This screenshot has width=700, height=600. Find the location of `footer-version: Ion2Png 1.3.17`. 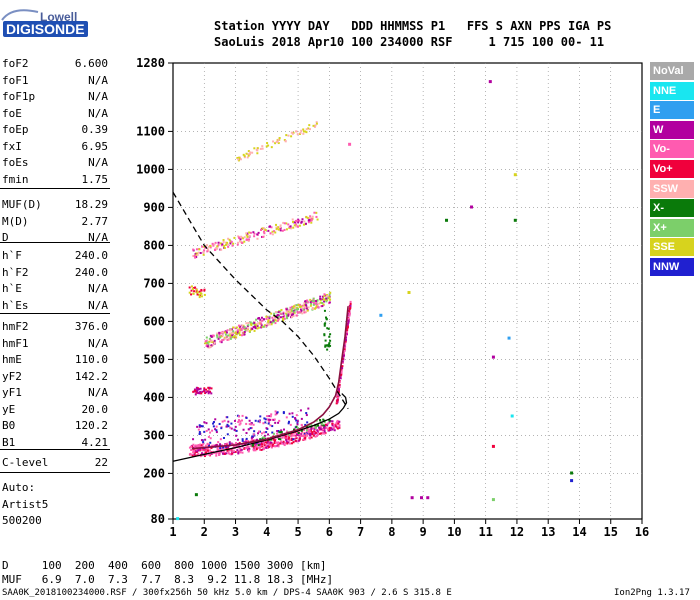

footer-version: Ion2Png 1.3.17 is located at coordinates (652, 593).